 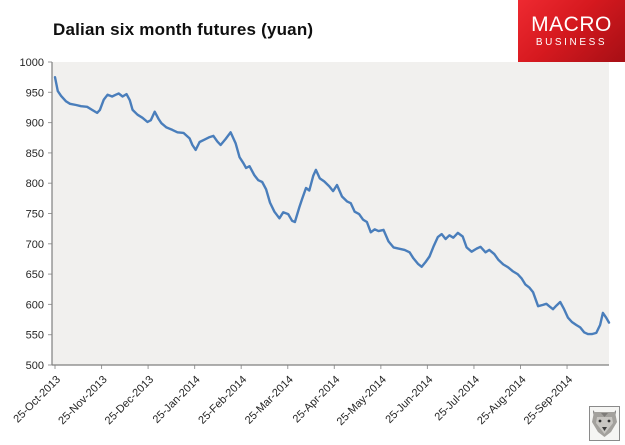 I want to click on wolf-icon, so click(x=604, y=423).